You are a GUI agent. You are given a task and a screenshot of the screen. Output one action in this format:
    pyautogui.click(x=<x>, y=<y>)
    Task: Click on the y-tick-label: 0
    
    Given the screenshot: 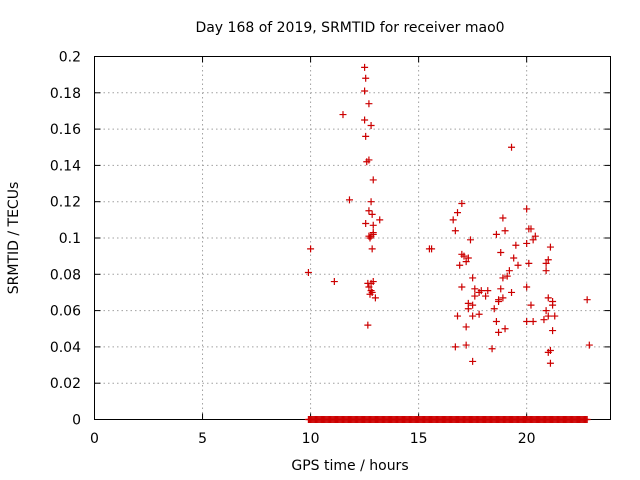 What is the action you would take?
    pyautogui.click(x=76, y=421)
    